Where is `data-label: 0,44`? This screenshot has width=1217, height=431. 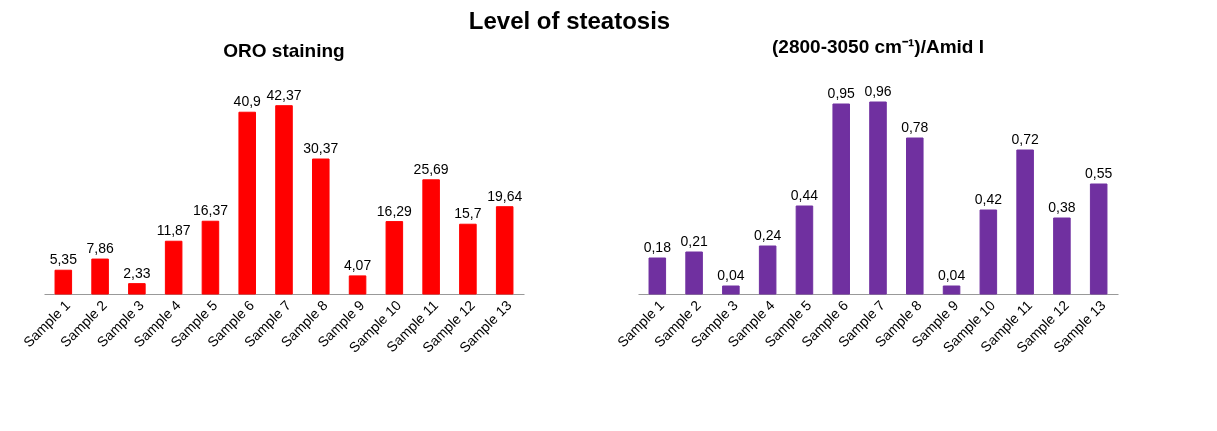 data-label: 0,44 is located at coordinates (804, 195).